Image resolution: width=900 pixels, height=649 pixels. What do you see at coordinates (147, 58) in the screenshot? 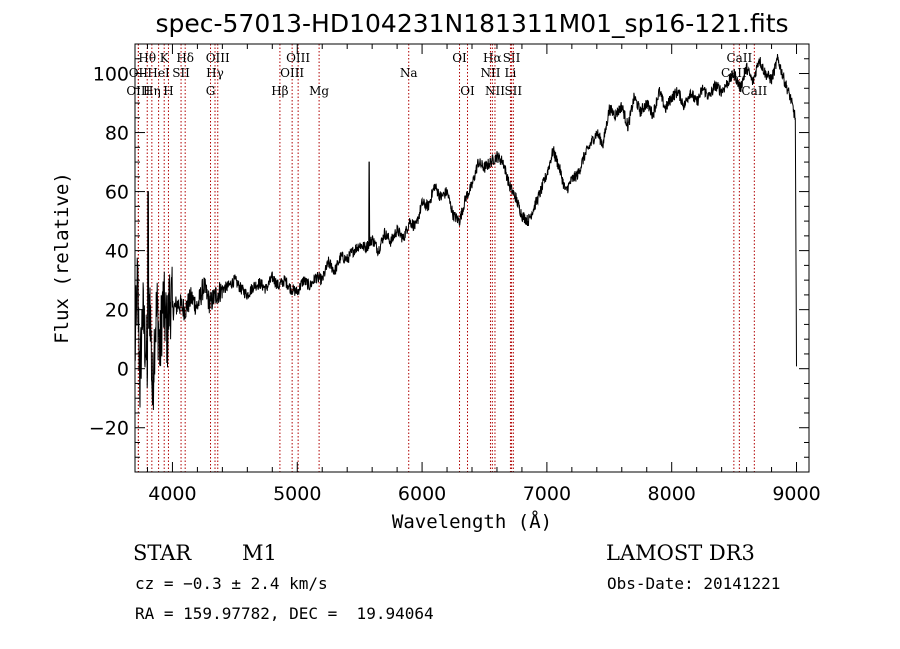
I see `spectral-line-label: Hθ` at bounding box center [147, 58].